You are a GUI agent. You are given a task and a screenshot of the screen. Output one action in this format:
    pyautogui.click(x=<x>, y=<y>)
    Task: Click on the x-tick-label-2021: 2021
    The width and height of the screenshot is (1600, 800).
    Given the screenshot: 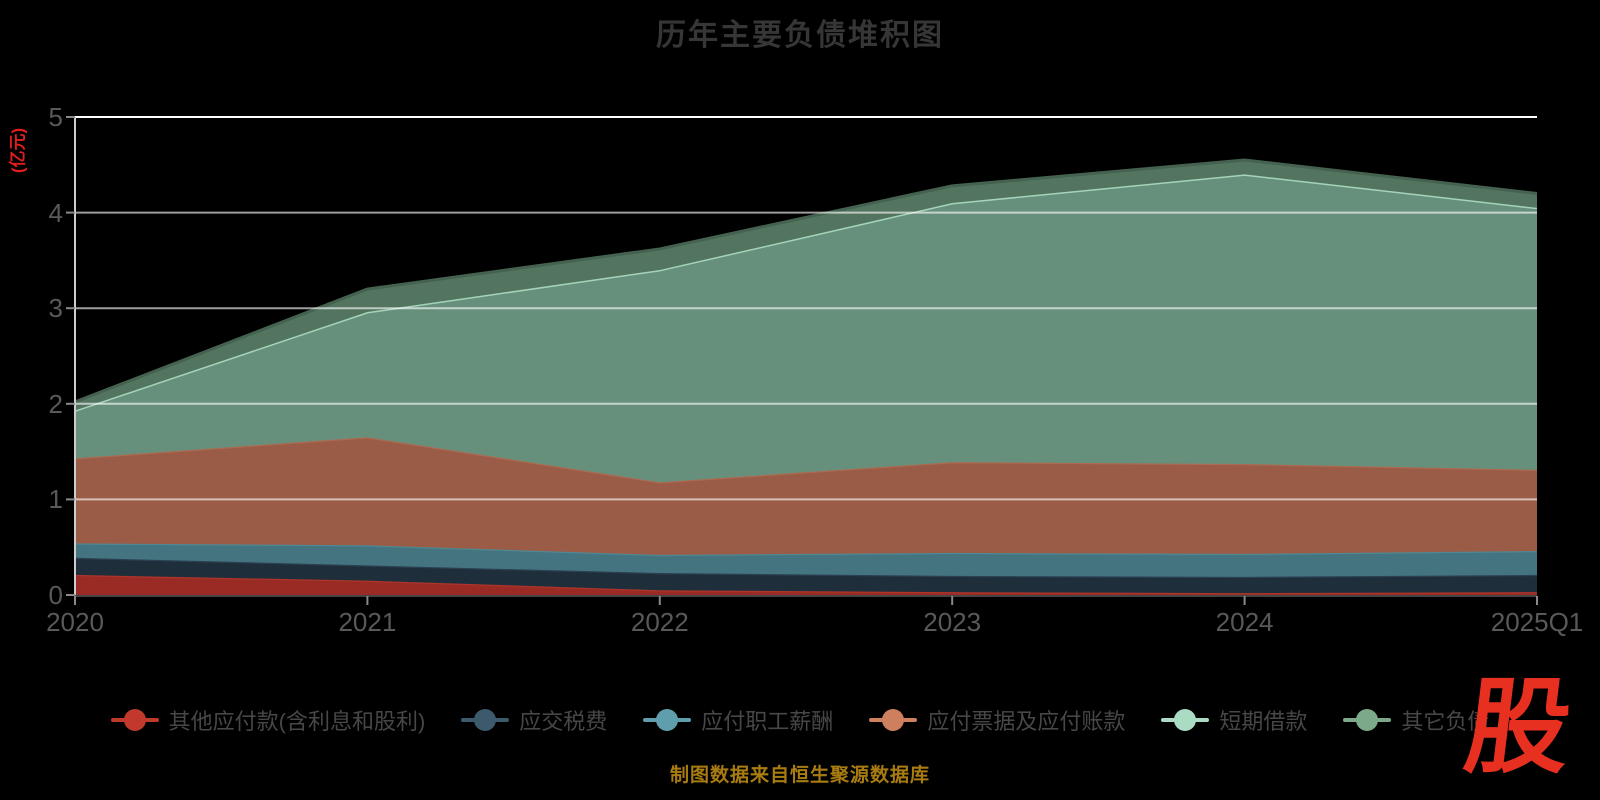 What is the action you would take?
    pyautogui.click(x=367, y=622)
    